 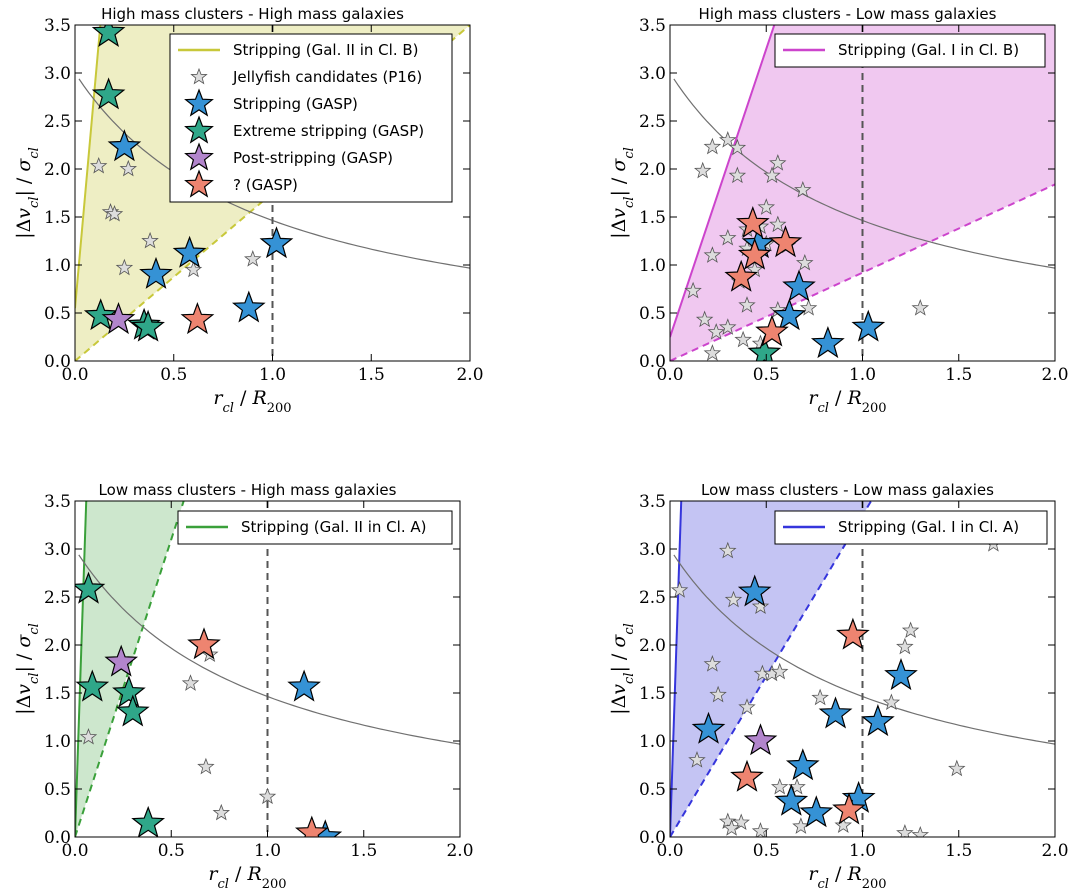 What do you see at coordinates (333, 527) in the screenshot?
I see `legend-label: Stripping (Gal. II in Cl. A)` at bounding box center [333, 527].